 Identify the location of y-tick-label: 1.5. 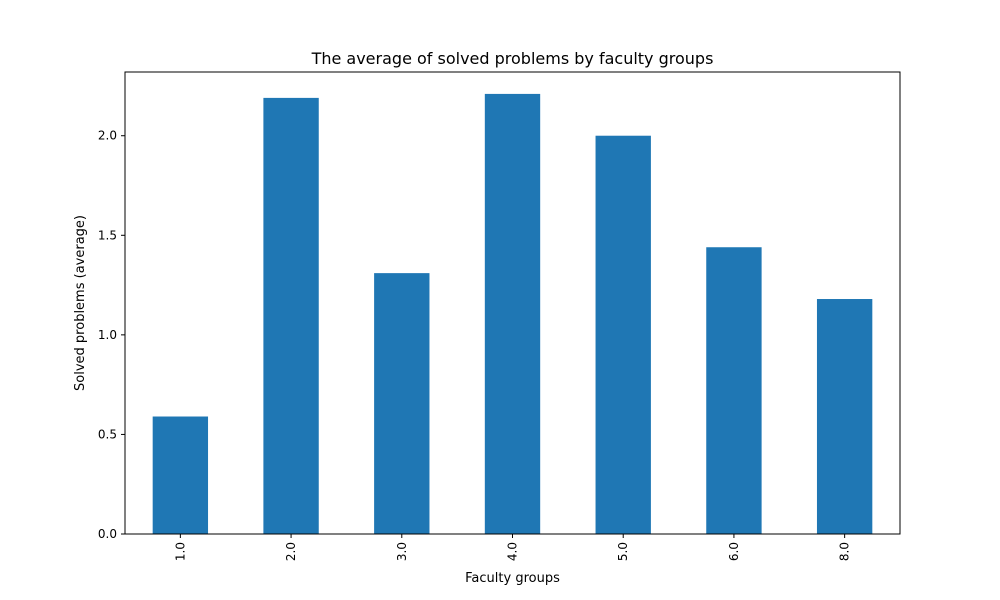
(107, 235).